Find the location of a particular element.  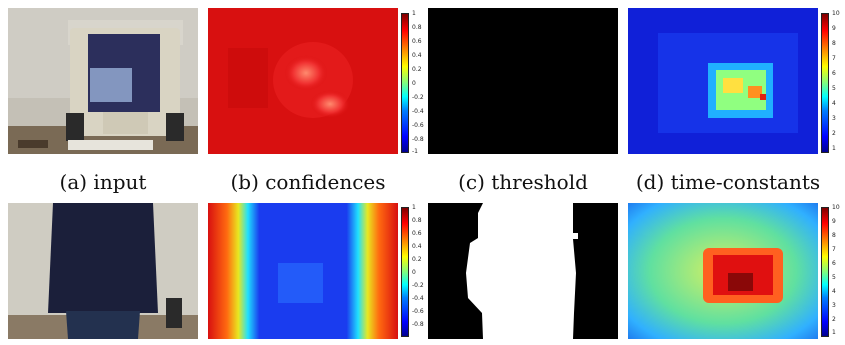

time-constant-colorbar-top is located at coordinates (825, 83).